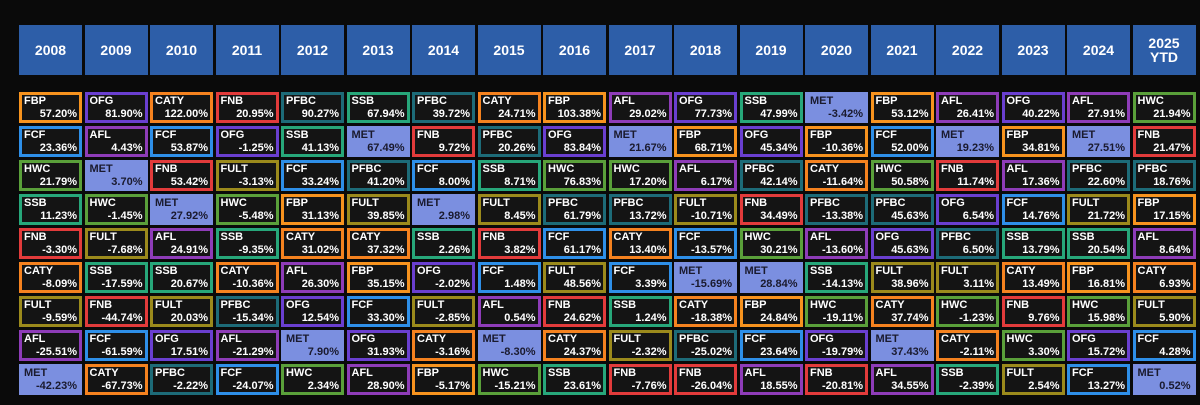 The height and width of the screenshot is (405, 1200). What do you see at coordinates (366, 169) in the screenshot?
I see `ticker: PFBC` at bounding box center [366, 169].